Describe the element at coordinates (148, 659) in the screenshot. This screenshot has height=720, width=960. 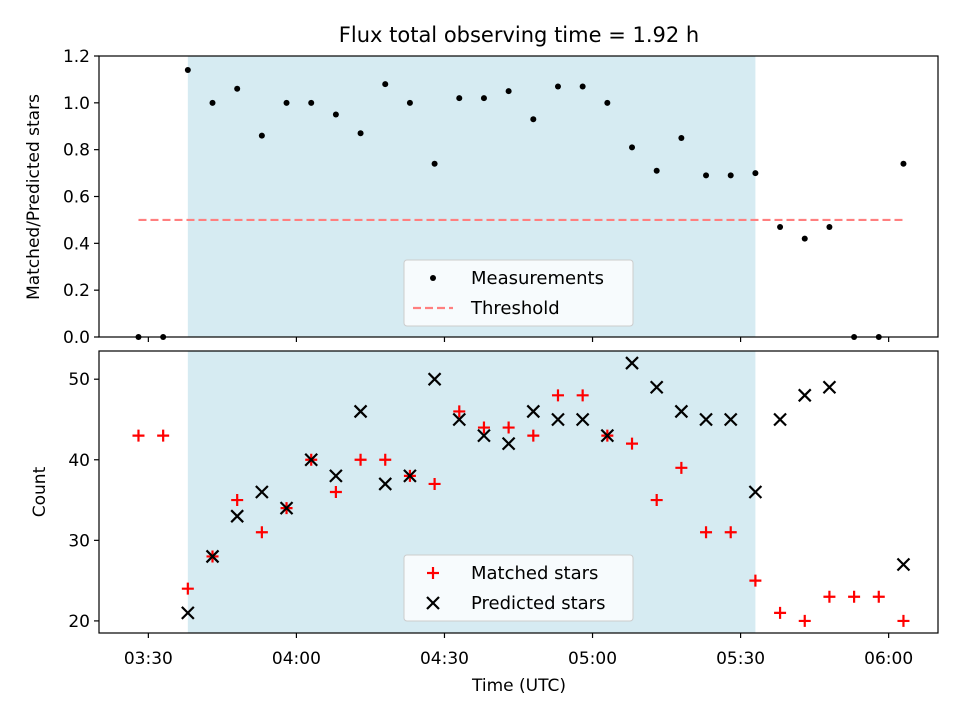
I see `x-tick-label: 03:30` at that location.